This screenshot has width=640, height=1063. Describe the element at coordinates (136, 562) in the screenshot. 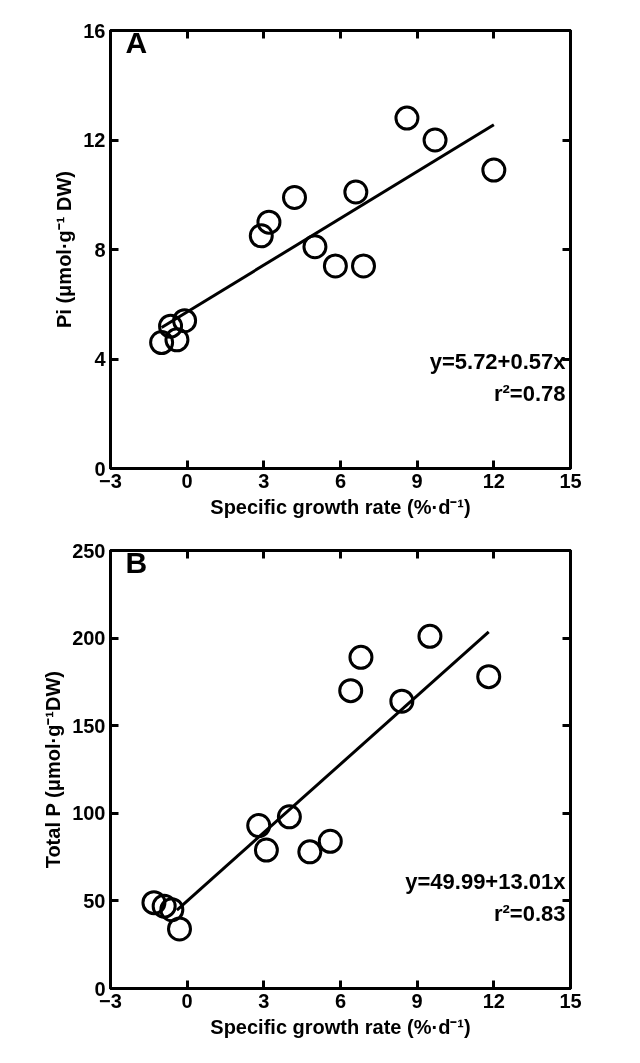

I see `annotation: B` at that location.